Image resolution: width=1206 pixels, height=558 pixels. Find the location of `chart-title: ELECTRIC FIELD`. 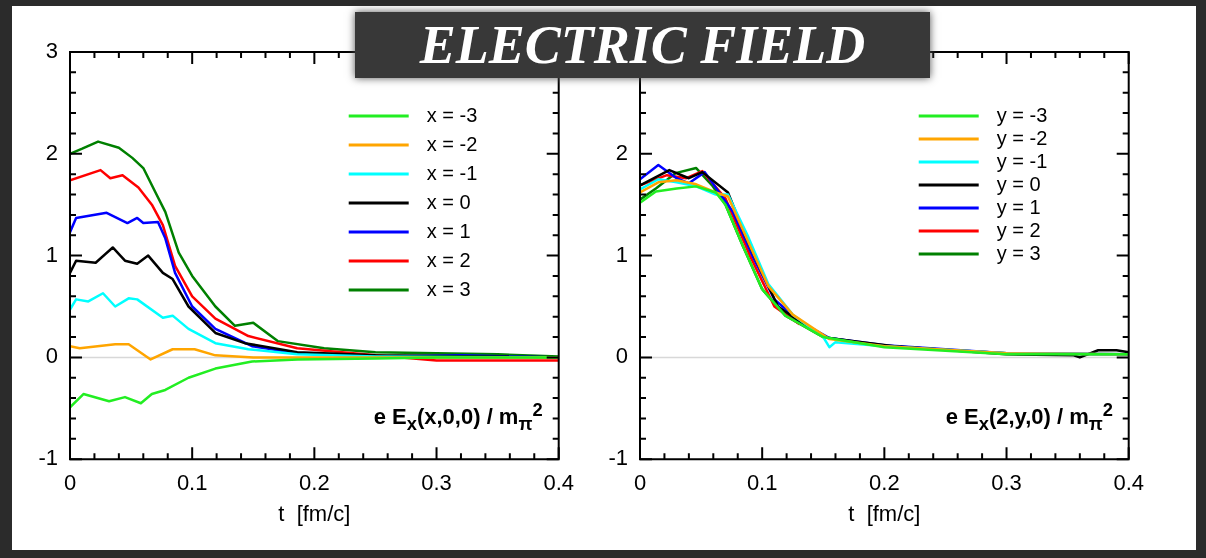

chart-title: ELECTRIC FIELD is located at coordinates (642, 45).